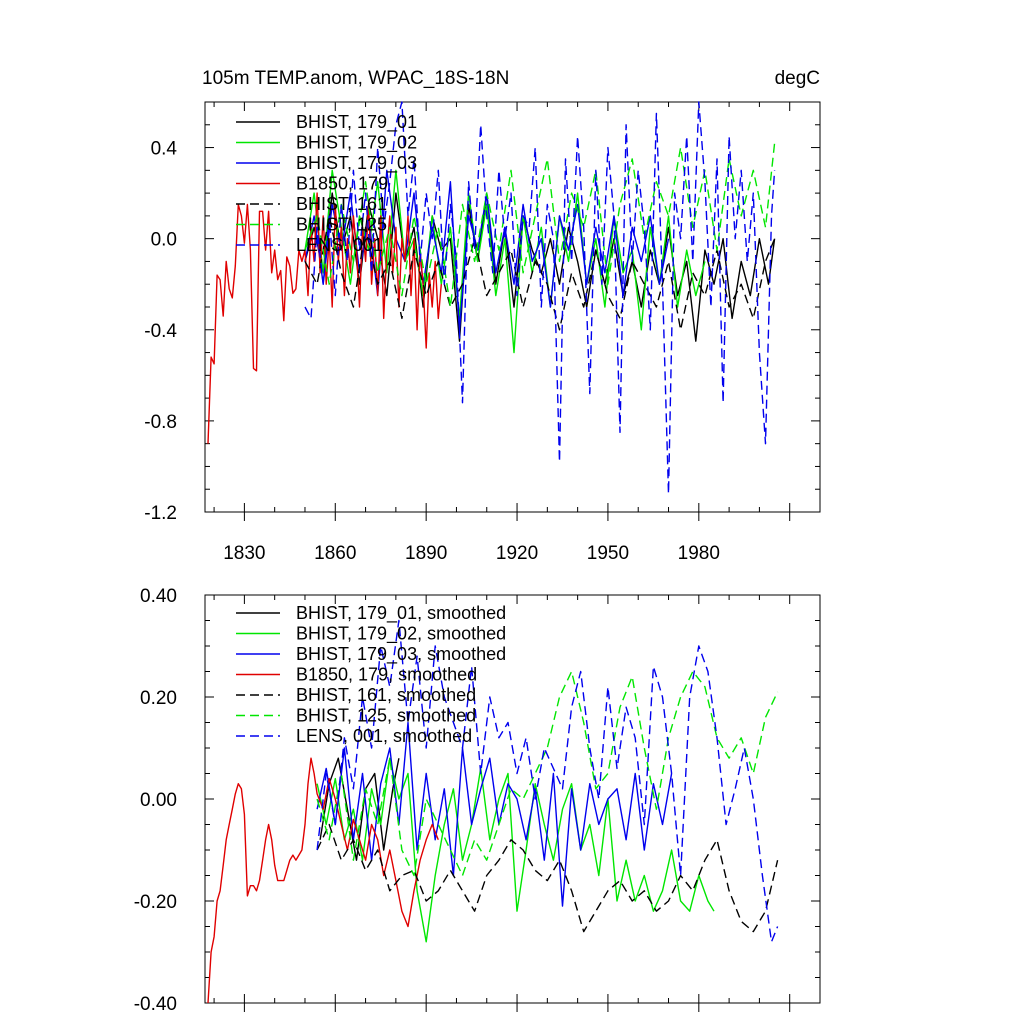 This screenshot has width=1024, height=1024. What do you see at coordinates (335, 553) in the screenshot?
I see `x-tick-label: 1860` at bounding box center [335, 553].